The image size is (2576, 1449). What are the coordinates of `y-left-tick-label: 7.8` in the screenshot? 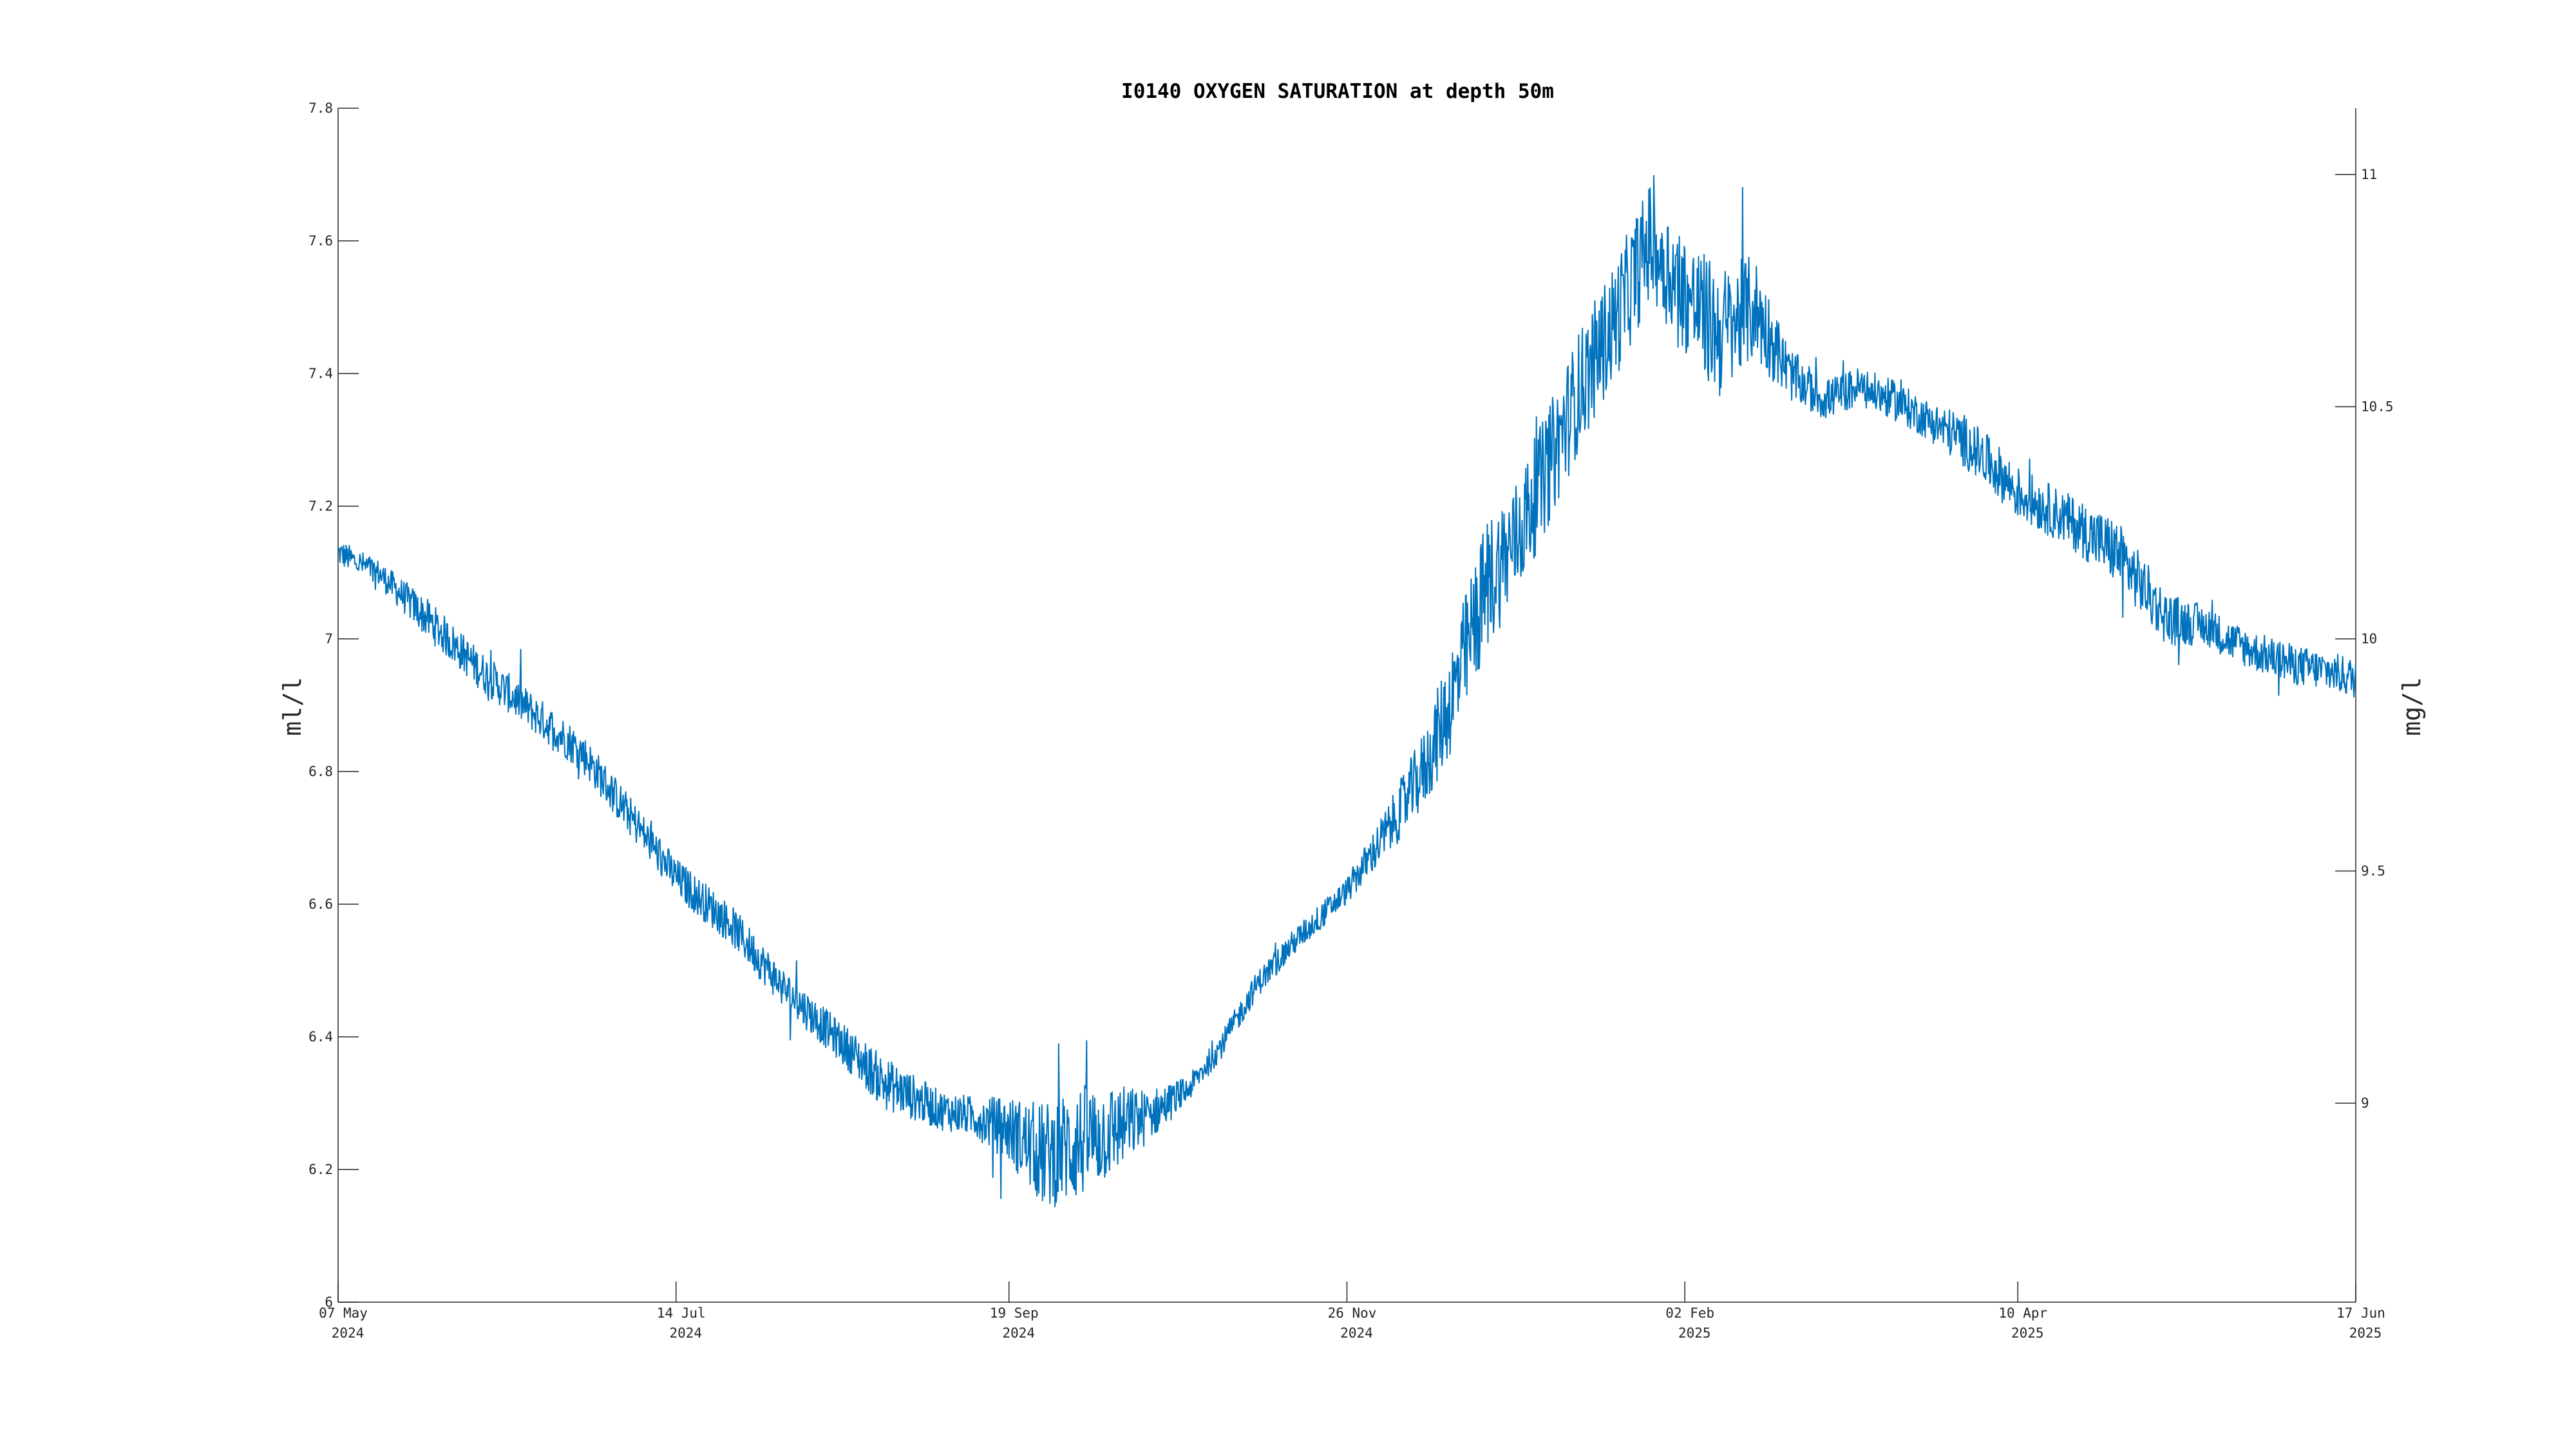 It's located at (320, 108).